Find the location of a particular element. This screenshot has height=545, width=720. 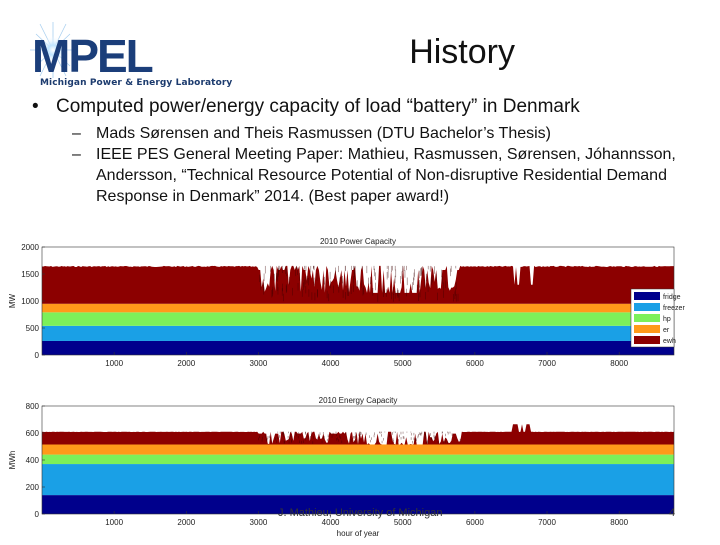

y-tick-label: 2000 is located at coordinates (30, 247).